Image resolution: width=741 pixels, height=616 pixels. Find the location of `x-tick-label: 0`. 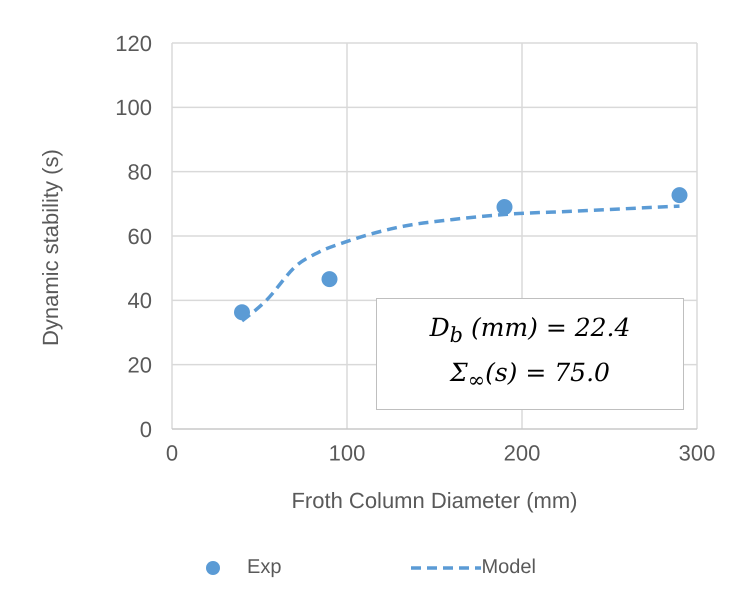

x-tick-label: 0 is located at coordinates (172, 453).